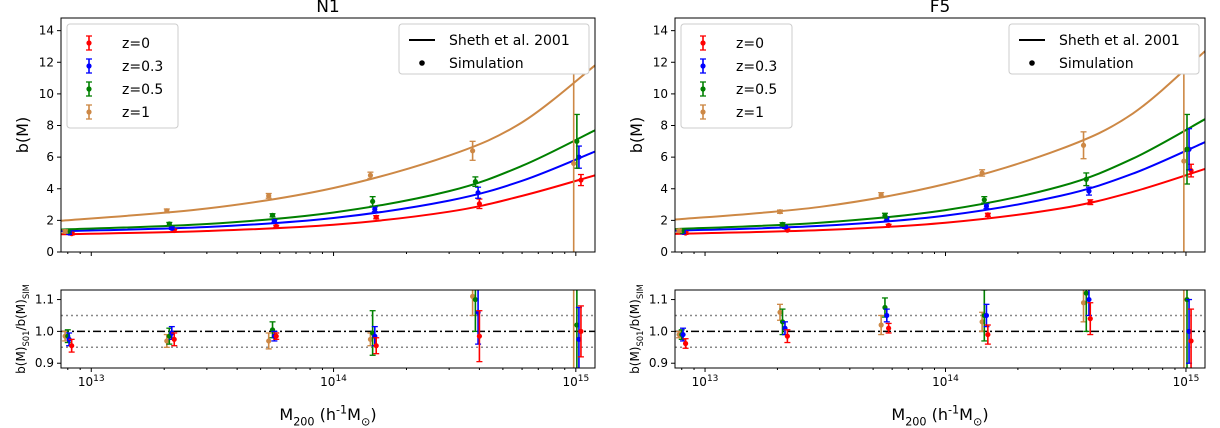  What do you see at coordinates (50, 126) in the screenshot?
I see `y-tick-label: 8` at bounding box center [50, 126].